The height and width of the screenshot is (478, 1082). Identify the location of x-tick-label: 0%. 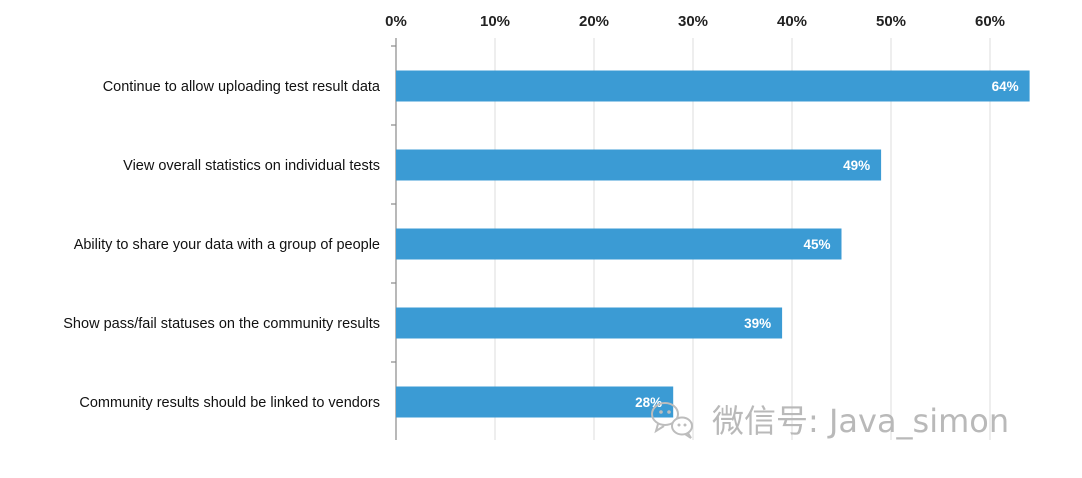
(396, 21).